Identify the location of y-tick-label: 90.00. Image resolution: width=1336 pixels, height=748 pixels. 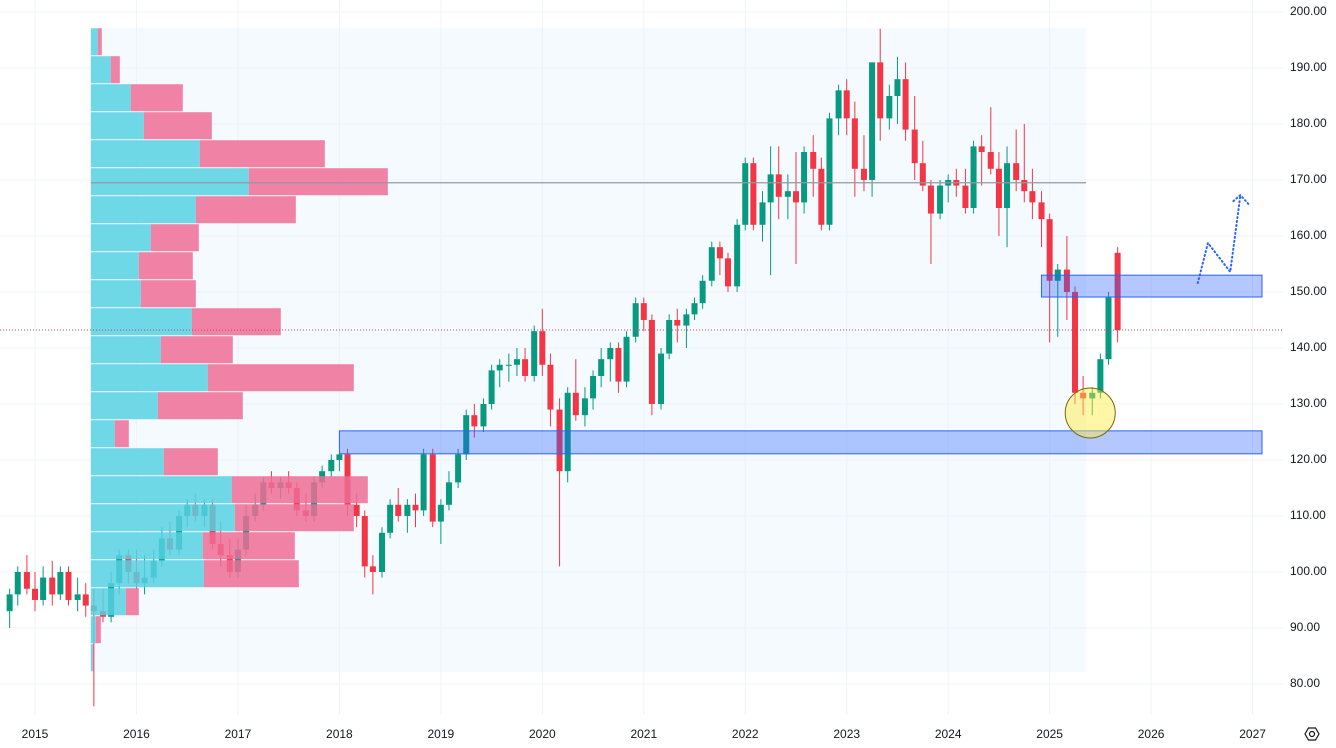
(1305, 627).